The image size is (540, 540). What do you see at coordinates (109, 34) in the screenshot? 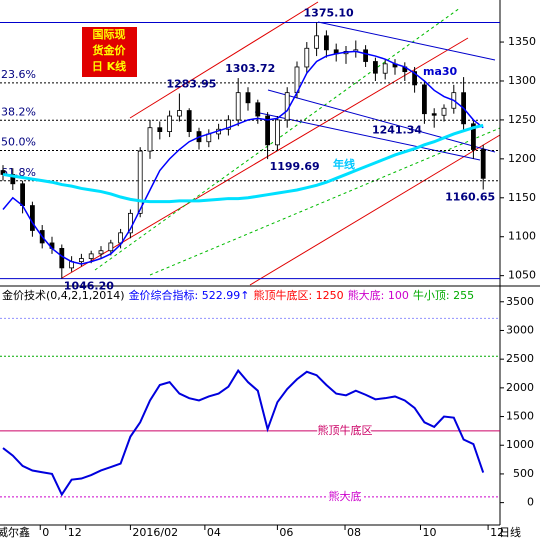
I see `chart-title: 国际现` at bounding box center [109, 34].